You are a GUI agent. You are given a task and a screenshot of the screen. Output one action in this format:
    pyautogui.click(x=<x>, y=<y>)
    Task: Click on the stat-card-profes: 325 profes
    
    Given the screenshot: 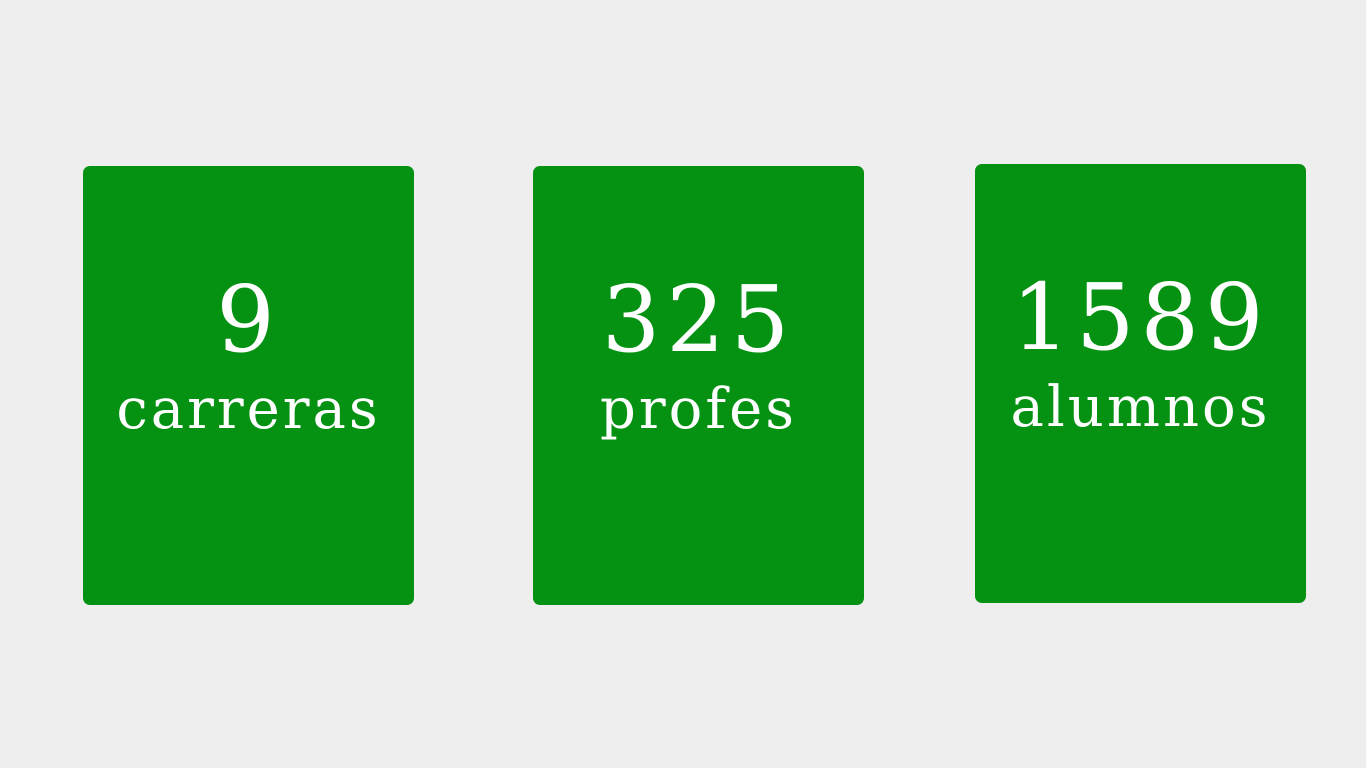 What is the action you would take?
    pyautogui.click(x=698, y=385)
    